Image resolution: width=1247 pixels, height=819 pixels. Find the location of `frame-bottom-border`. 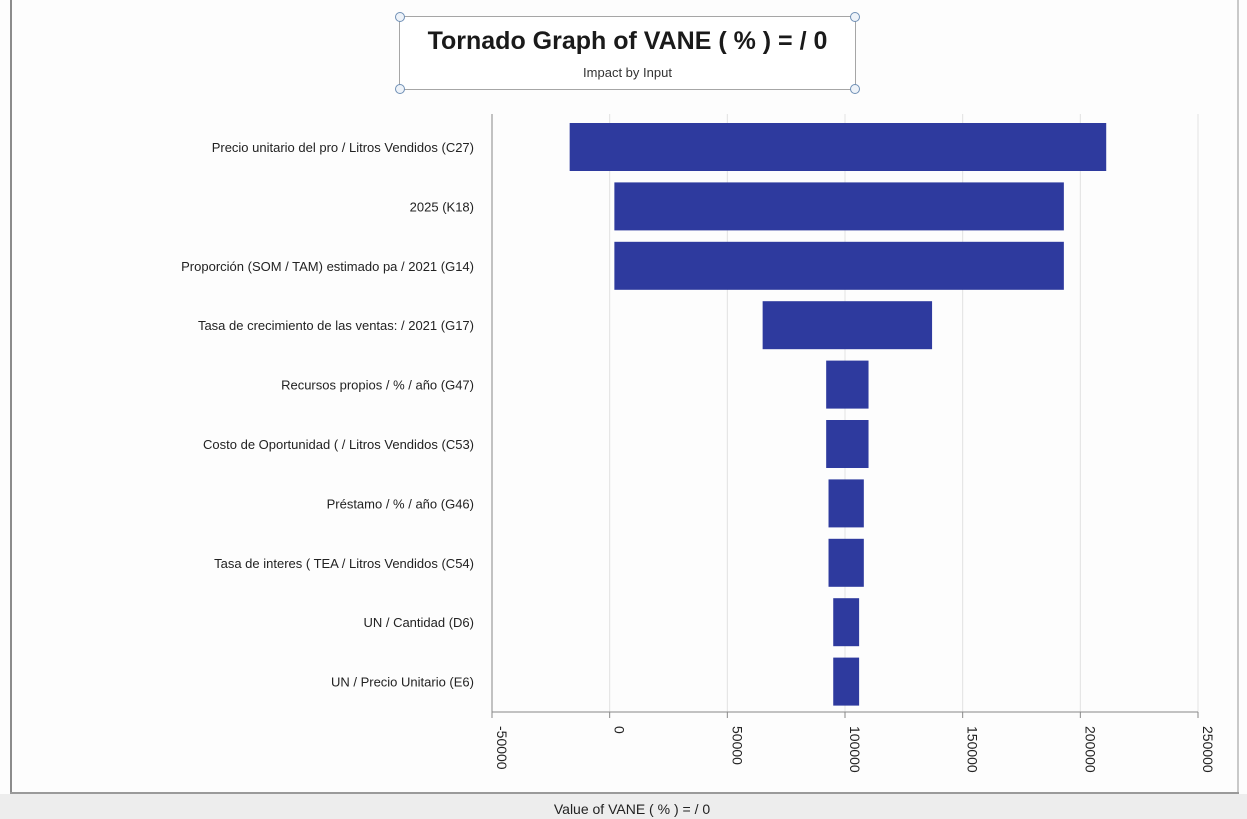

frame-bottom-border is located at coordinates (624, 793).